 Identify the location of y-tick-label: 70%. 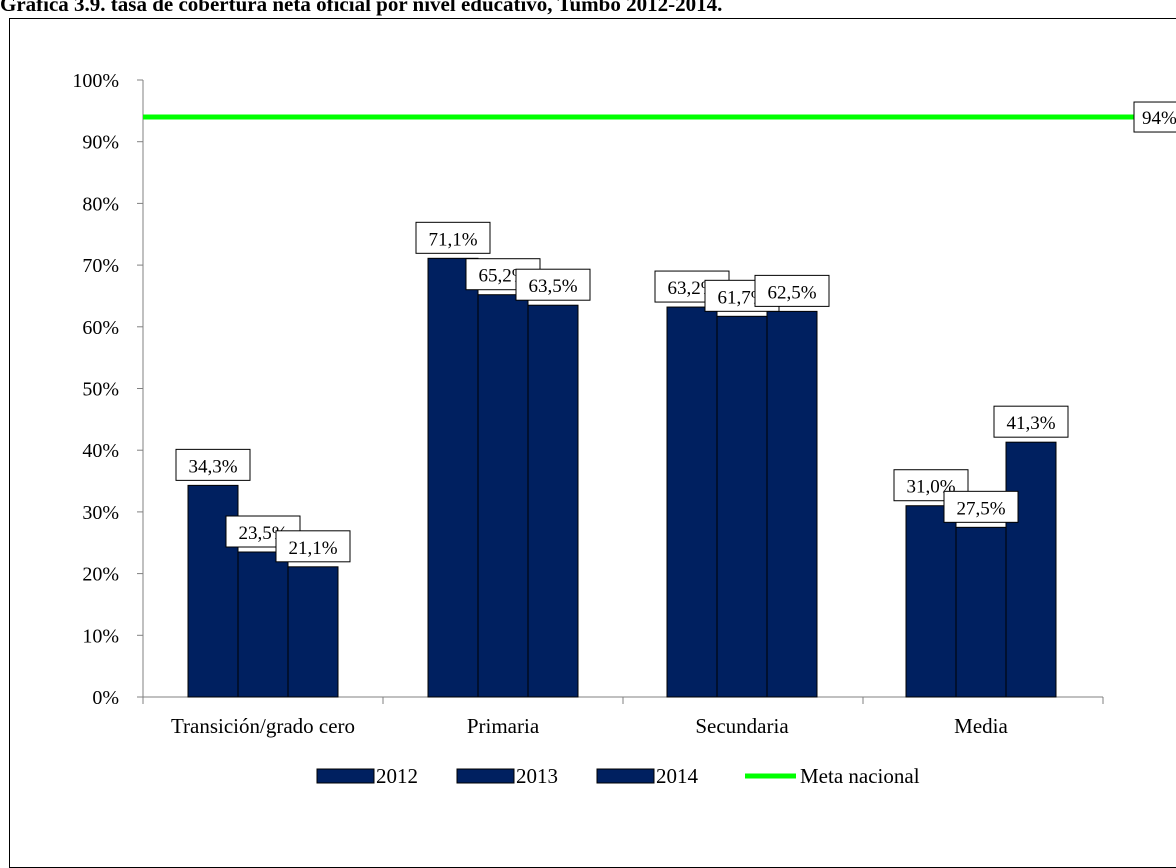
(100, 266).